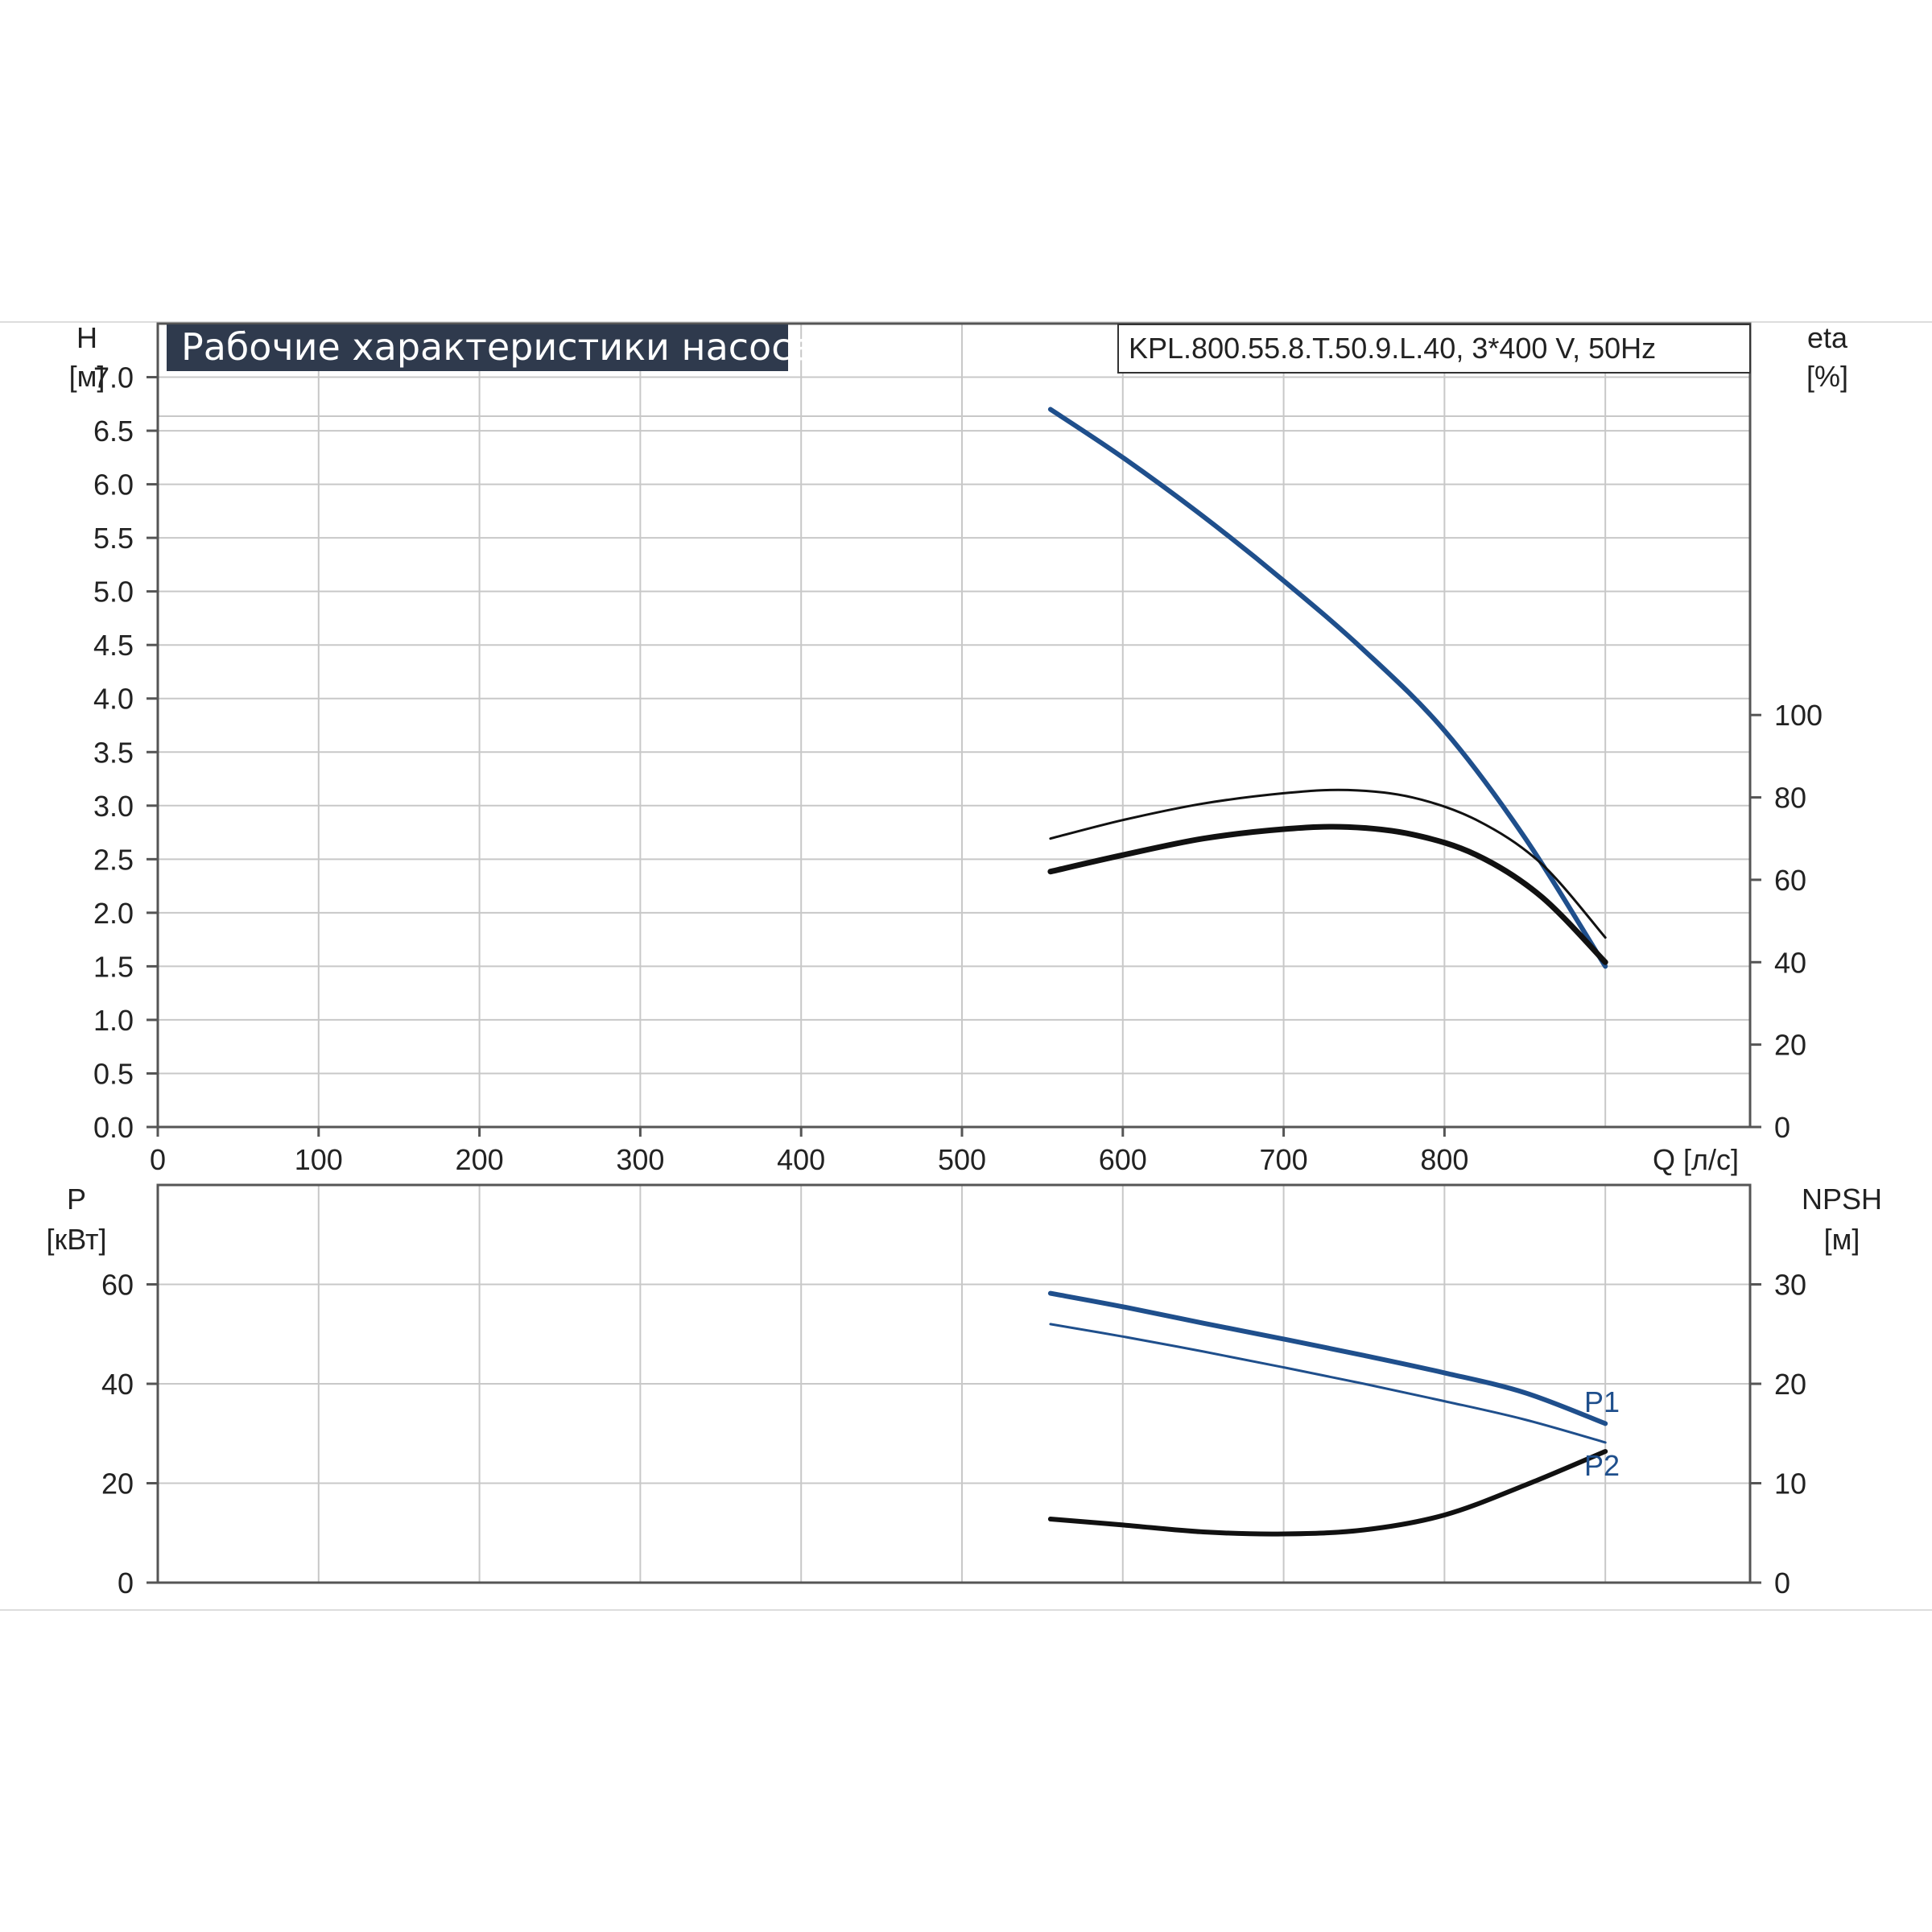 The image size is (1932, 1932). What do you see at coordinates (76, 1199) in the screenshot?
I see `p-axis-label: P` at bounding box center [76, 1199].